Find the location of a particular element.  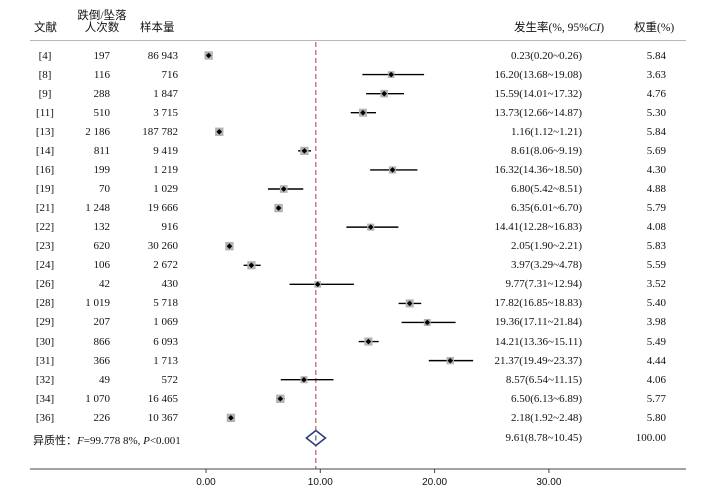

study-events: 207 is located at coordinates (102, 322).